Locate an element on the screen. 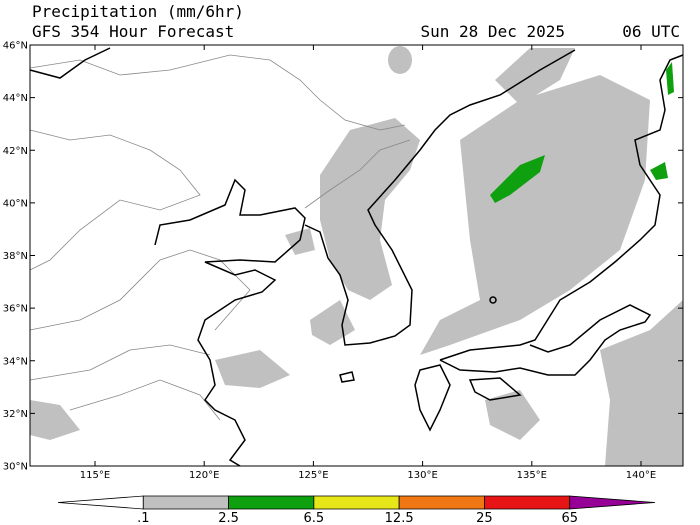 The height and width of the screenshot is (525, 700). y-tick-label: 32°N is located at coordinates (15, 414).